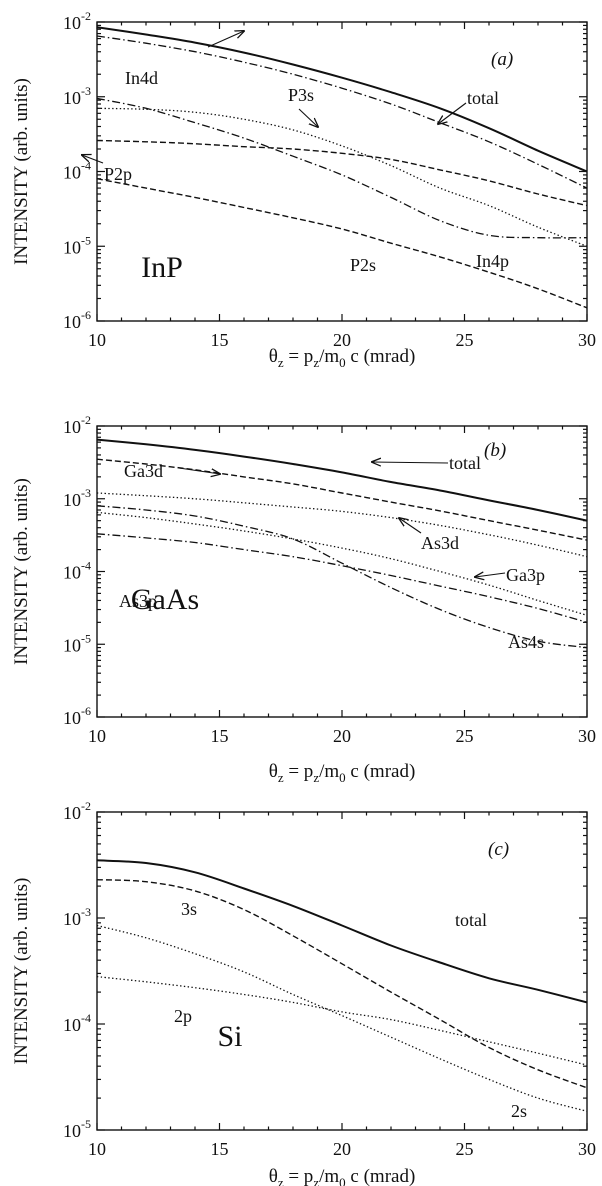 The image size is (602, 1186). I want to click on series-label-2s: 2s, so click(519, 1111).